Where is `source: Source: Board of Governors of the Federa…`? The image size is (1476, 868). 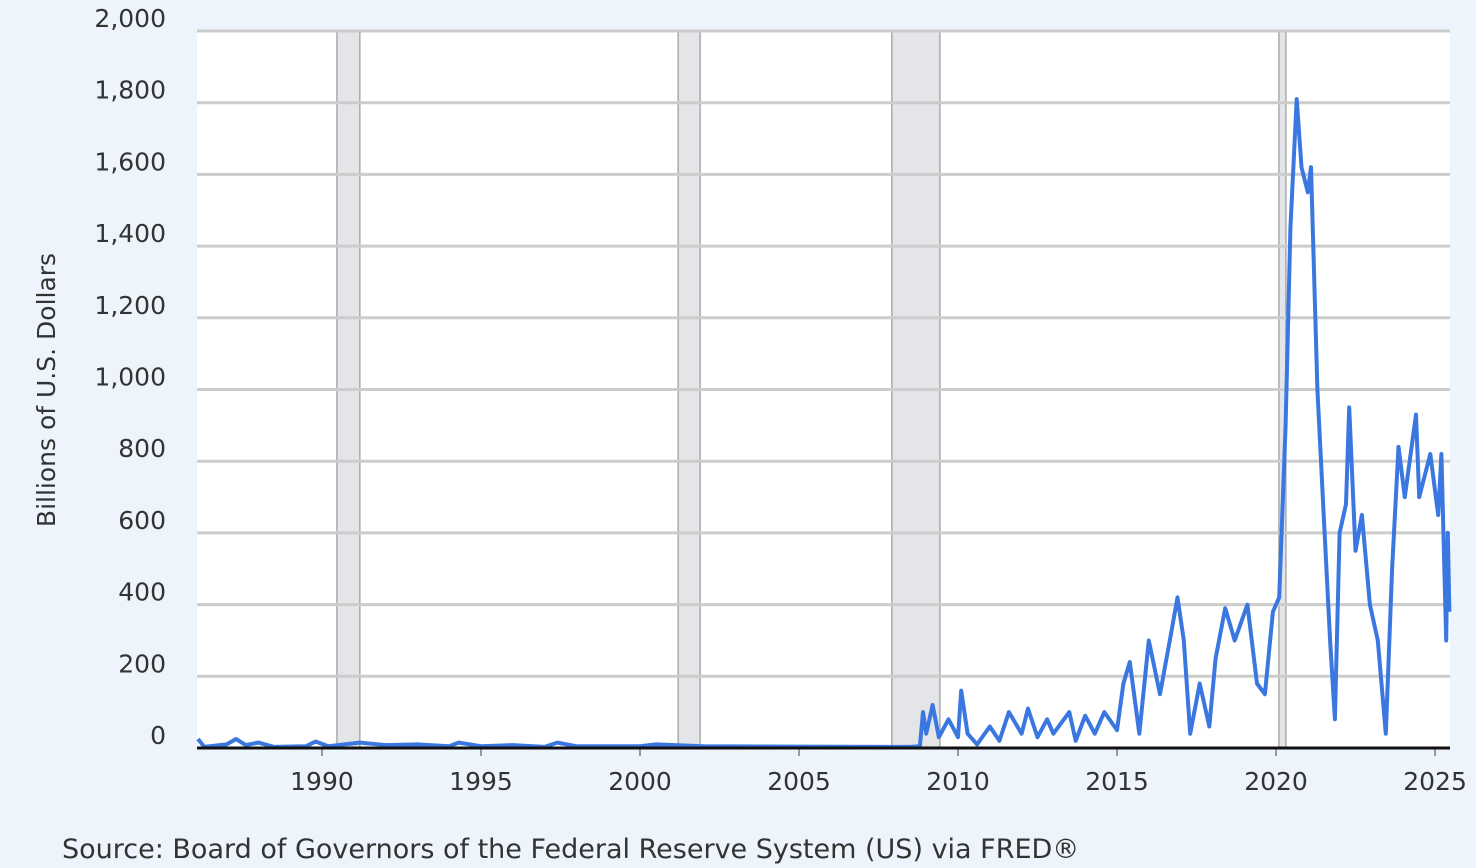
source: Source: Board of Governors of the Federa… is located at coordinates (570, 849).